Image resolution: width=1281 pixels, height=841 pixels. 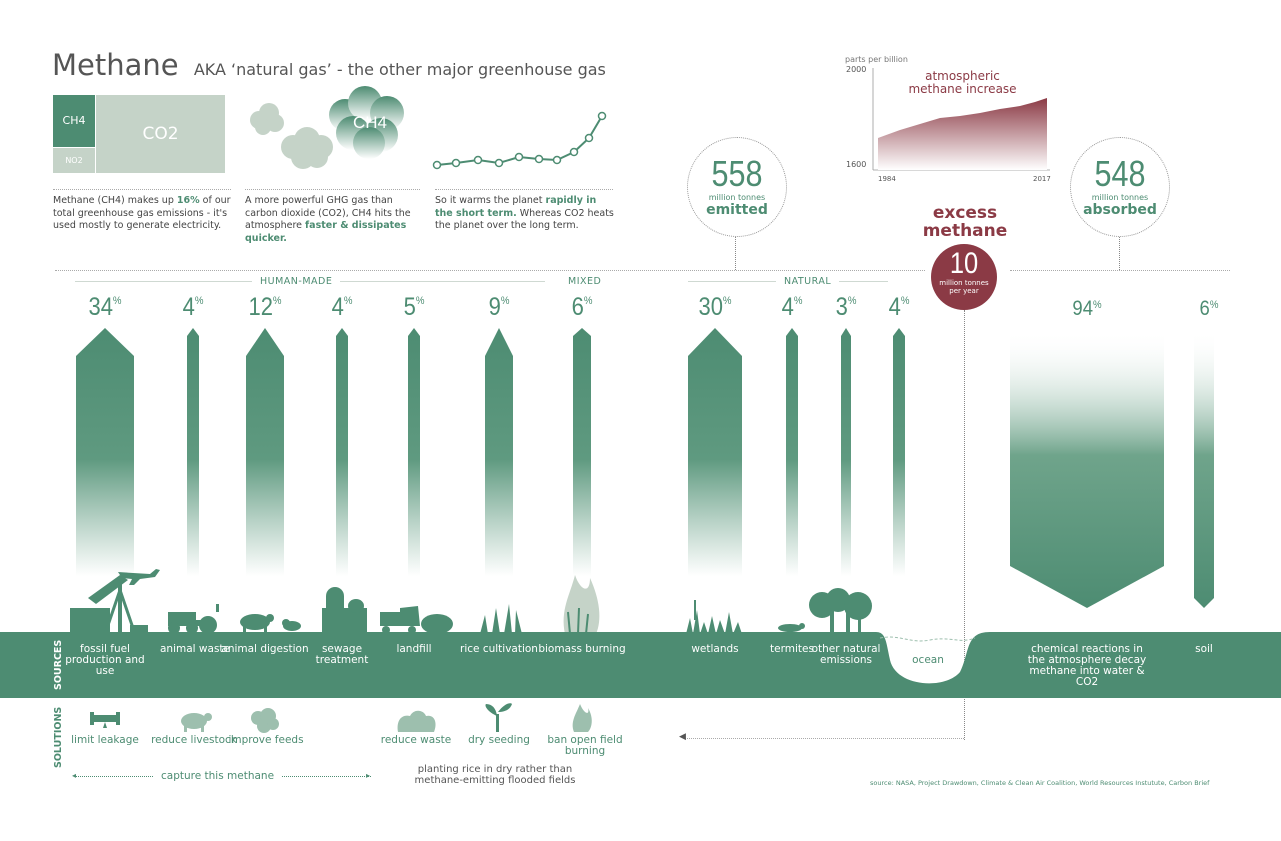 I want to click on mini-chart-xstart: 1984, so click(x=887, y=179).